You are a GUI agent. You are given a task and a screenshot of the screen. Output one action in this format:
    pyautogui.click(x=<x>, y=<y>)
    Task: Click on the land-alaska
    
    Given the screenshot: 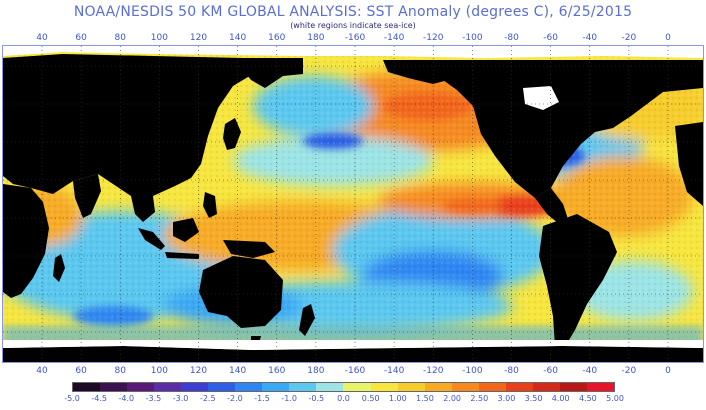 What is the action you would take?
    pyautogui.click(x=428, y=72)
    